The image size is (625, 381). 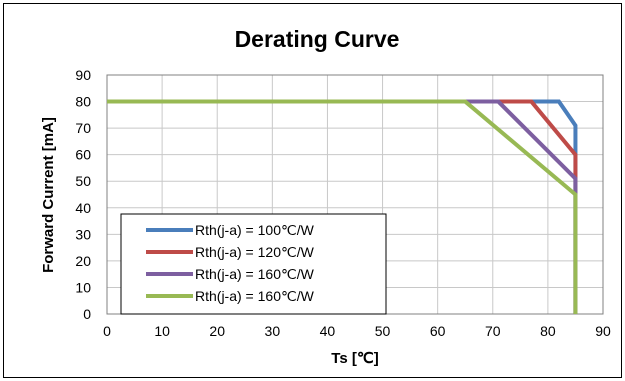 I want to click on x-tick-label: 40, so click(x=328, y=331).